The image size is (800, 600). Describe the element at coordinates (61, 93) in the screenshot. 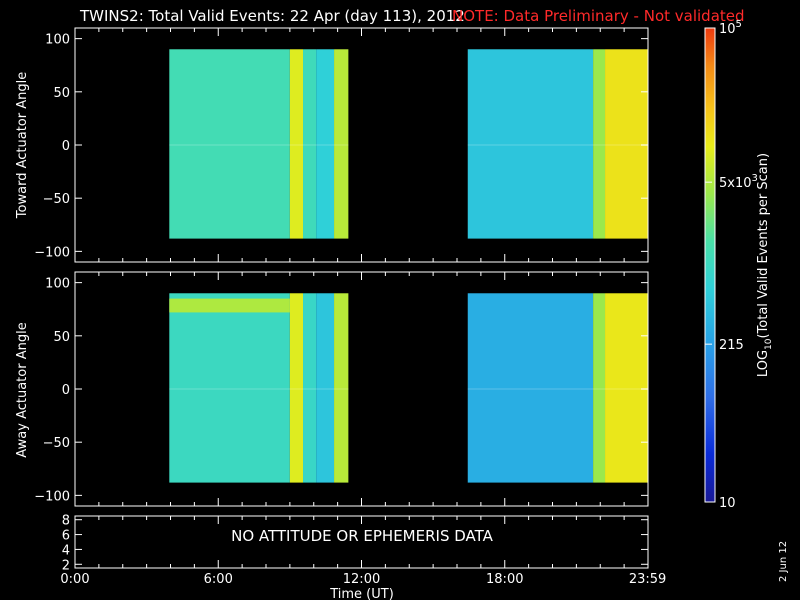

I see `toward-ytick-label-1: 50` at that location.